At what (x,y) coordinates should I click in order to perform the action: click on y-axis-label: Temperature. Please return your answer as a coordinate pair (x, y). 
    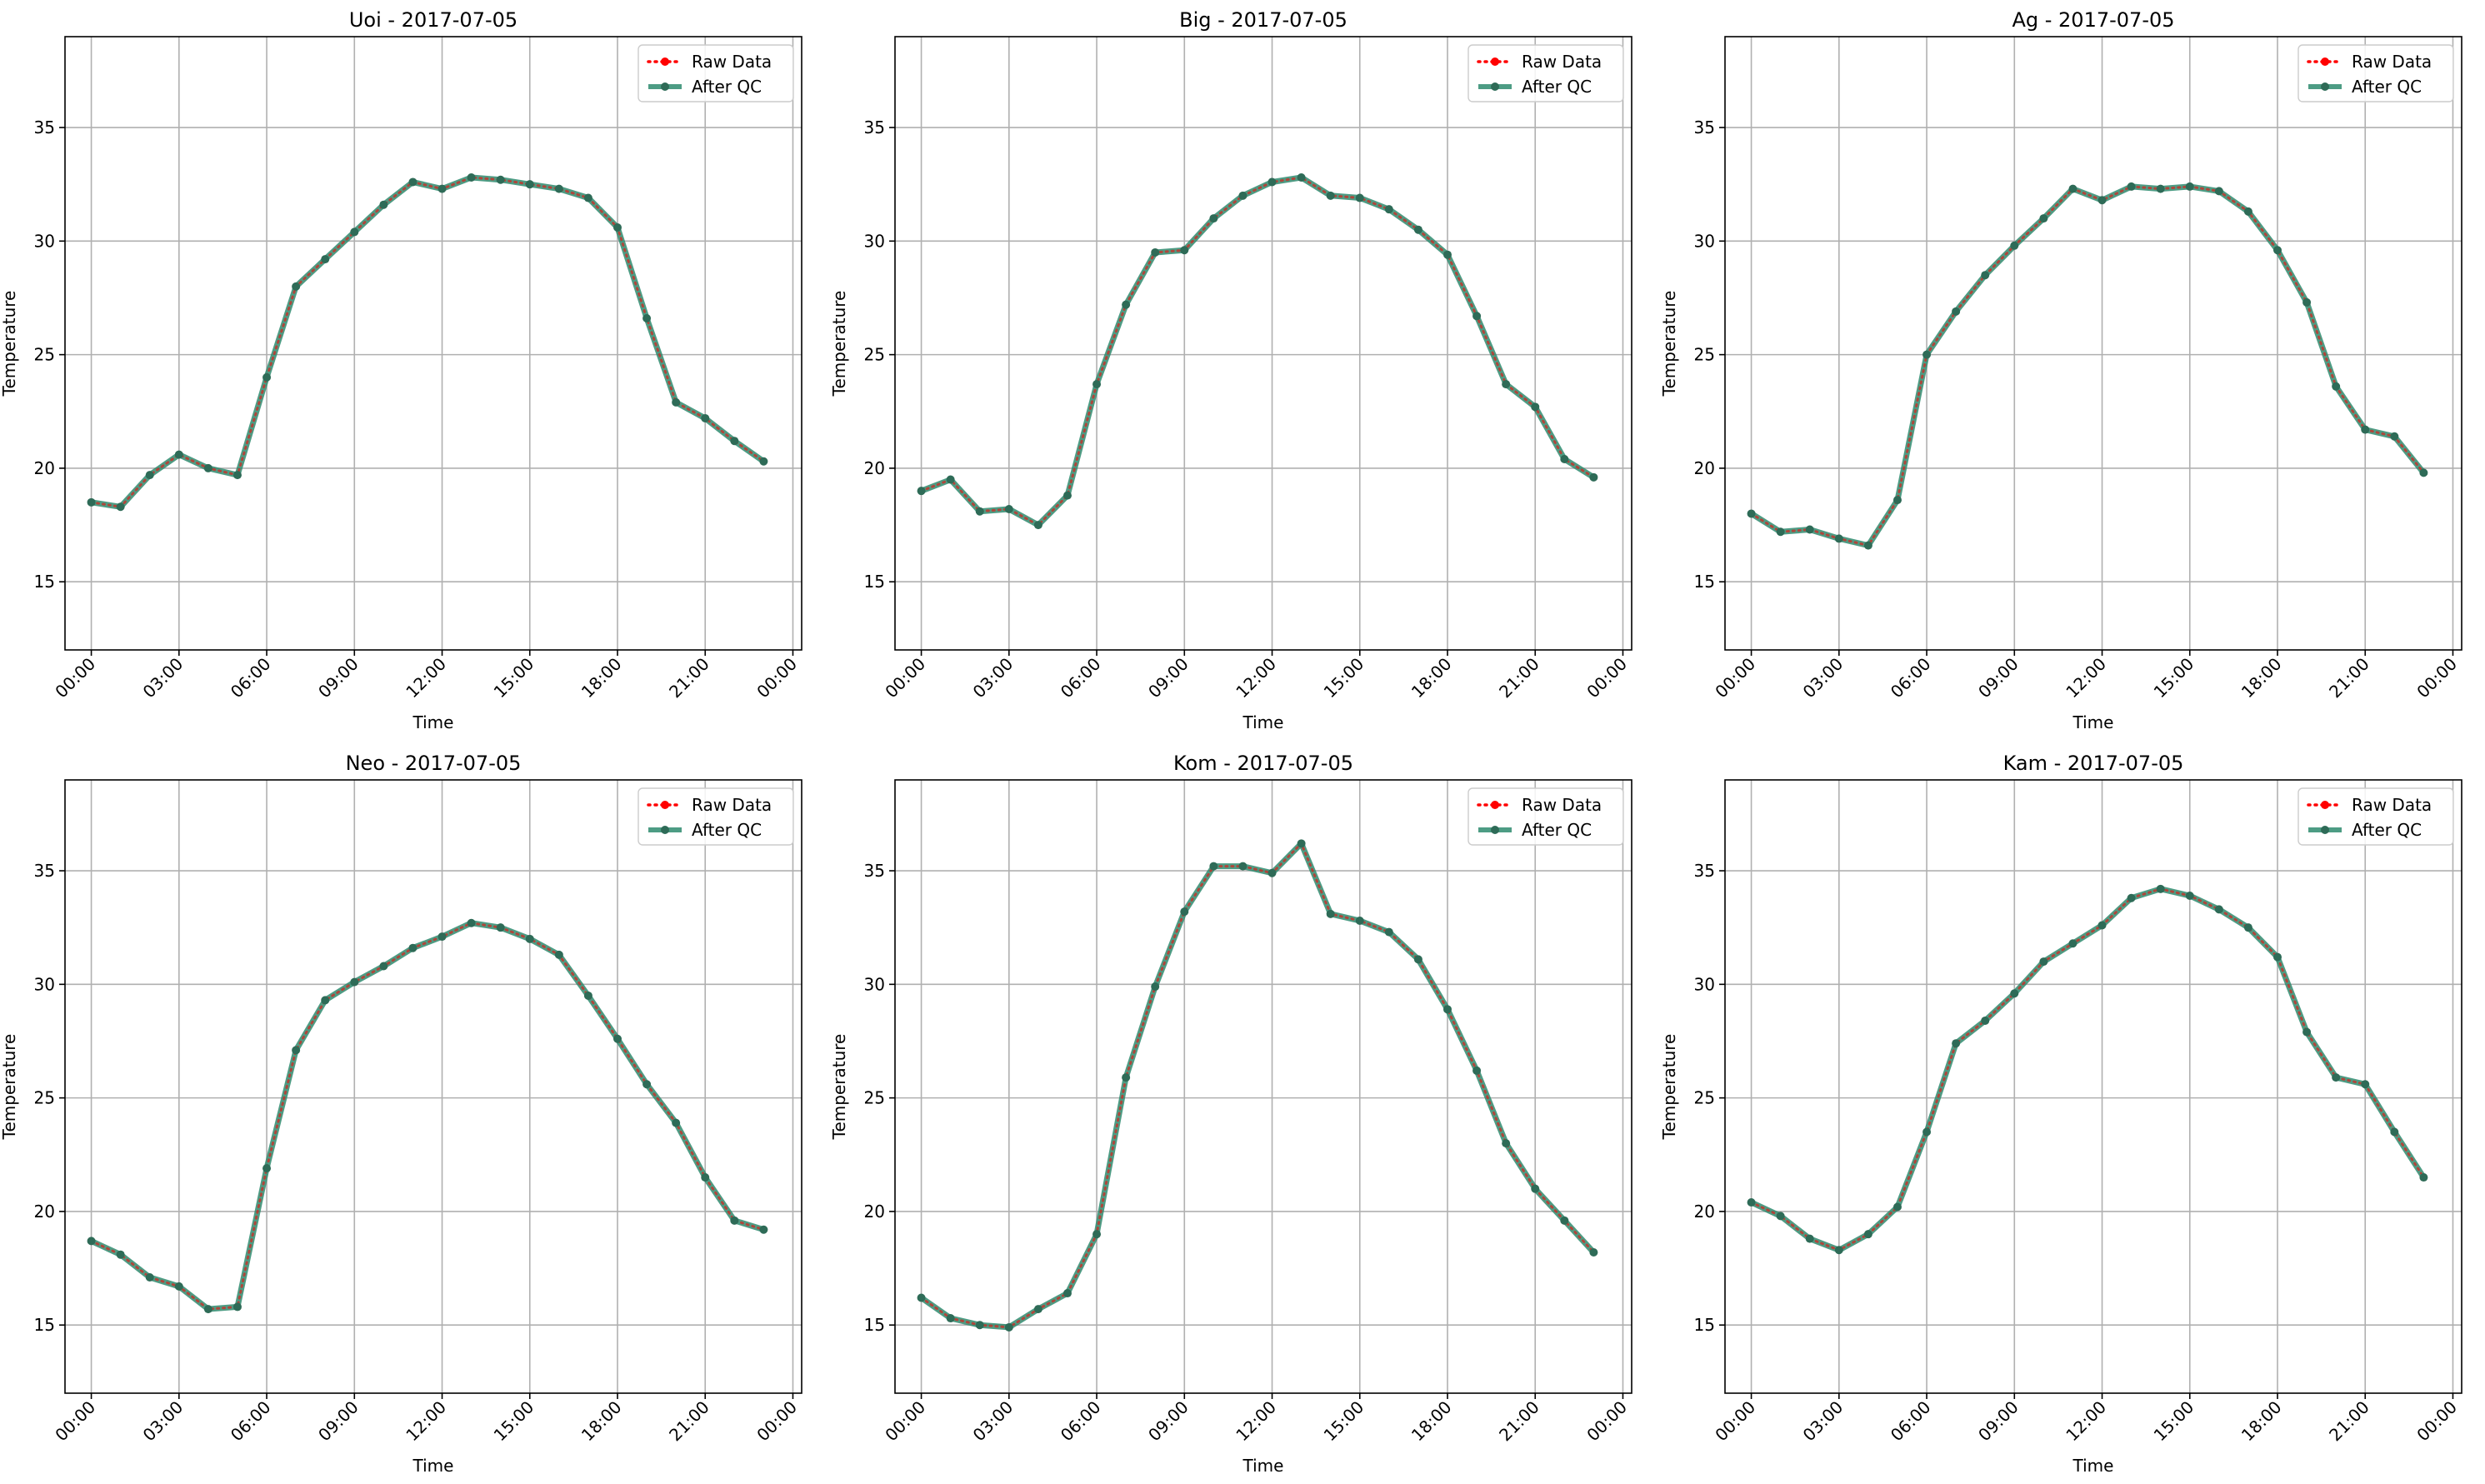
    Looking at the image, I should click on (839, 1088).